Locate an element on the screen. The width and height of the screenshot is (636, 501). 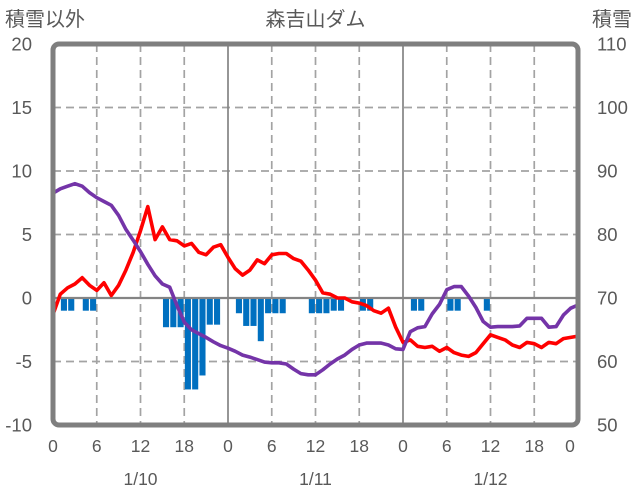
y-axis-right-tick-label: 100 is located at coordinates (612, 107).